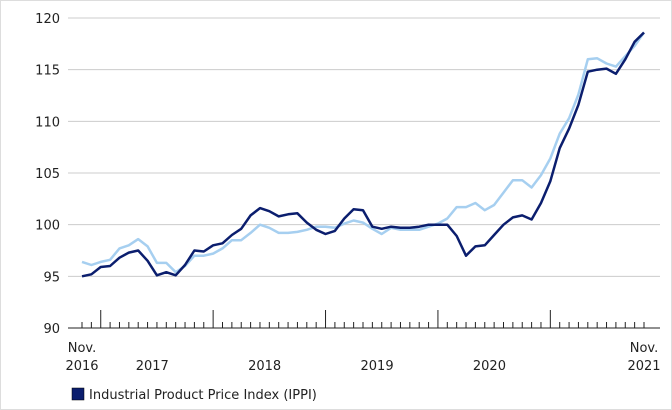 The width and height of the screenshot is (672, 410). Describe the element at coordinates (47, 226) in the screenshot. I see `y-tick-label: 100` at that location.